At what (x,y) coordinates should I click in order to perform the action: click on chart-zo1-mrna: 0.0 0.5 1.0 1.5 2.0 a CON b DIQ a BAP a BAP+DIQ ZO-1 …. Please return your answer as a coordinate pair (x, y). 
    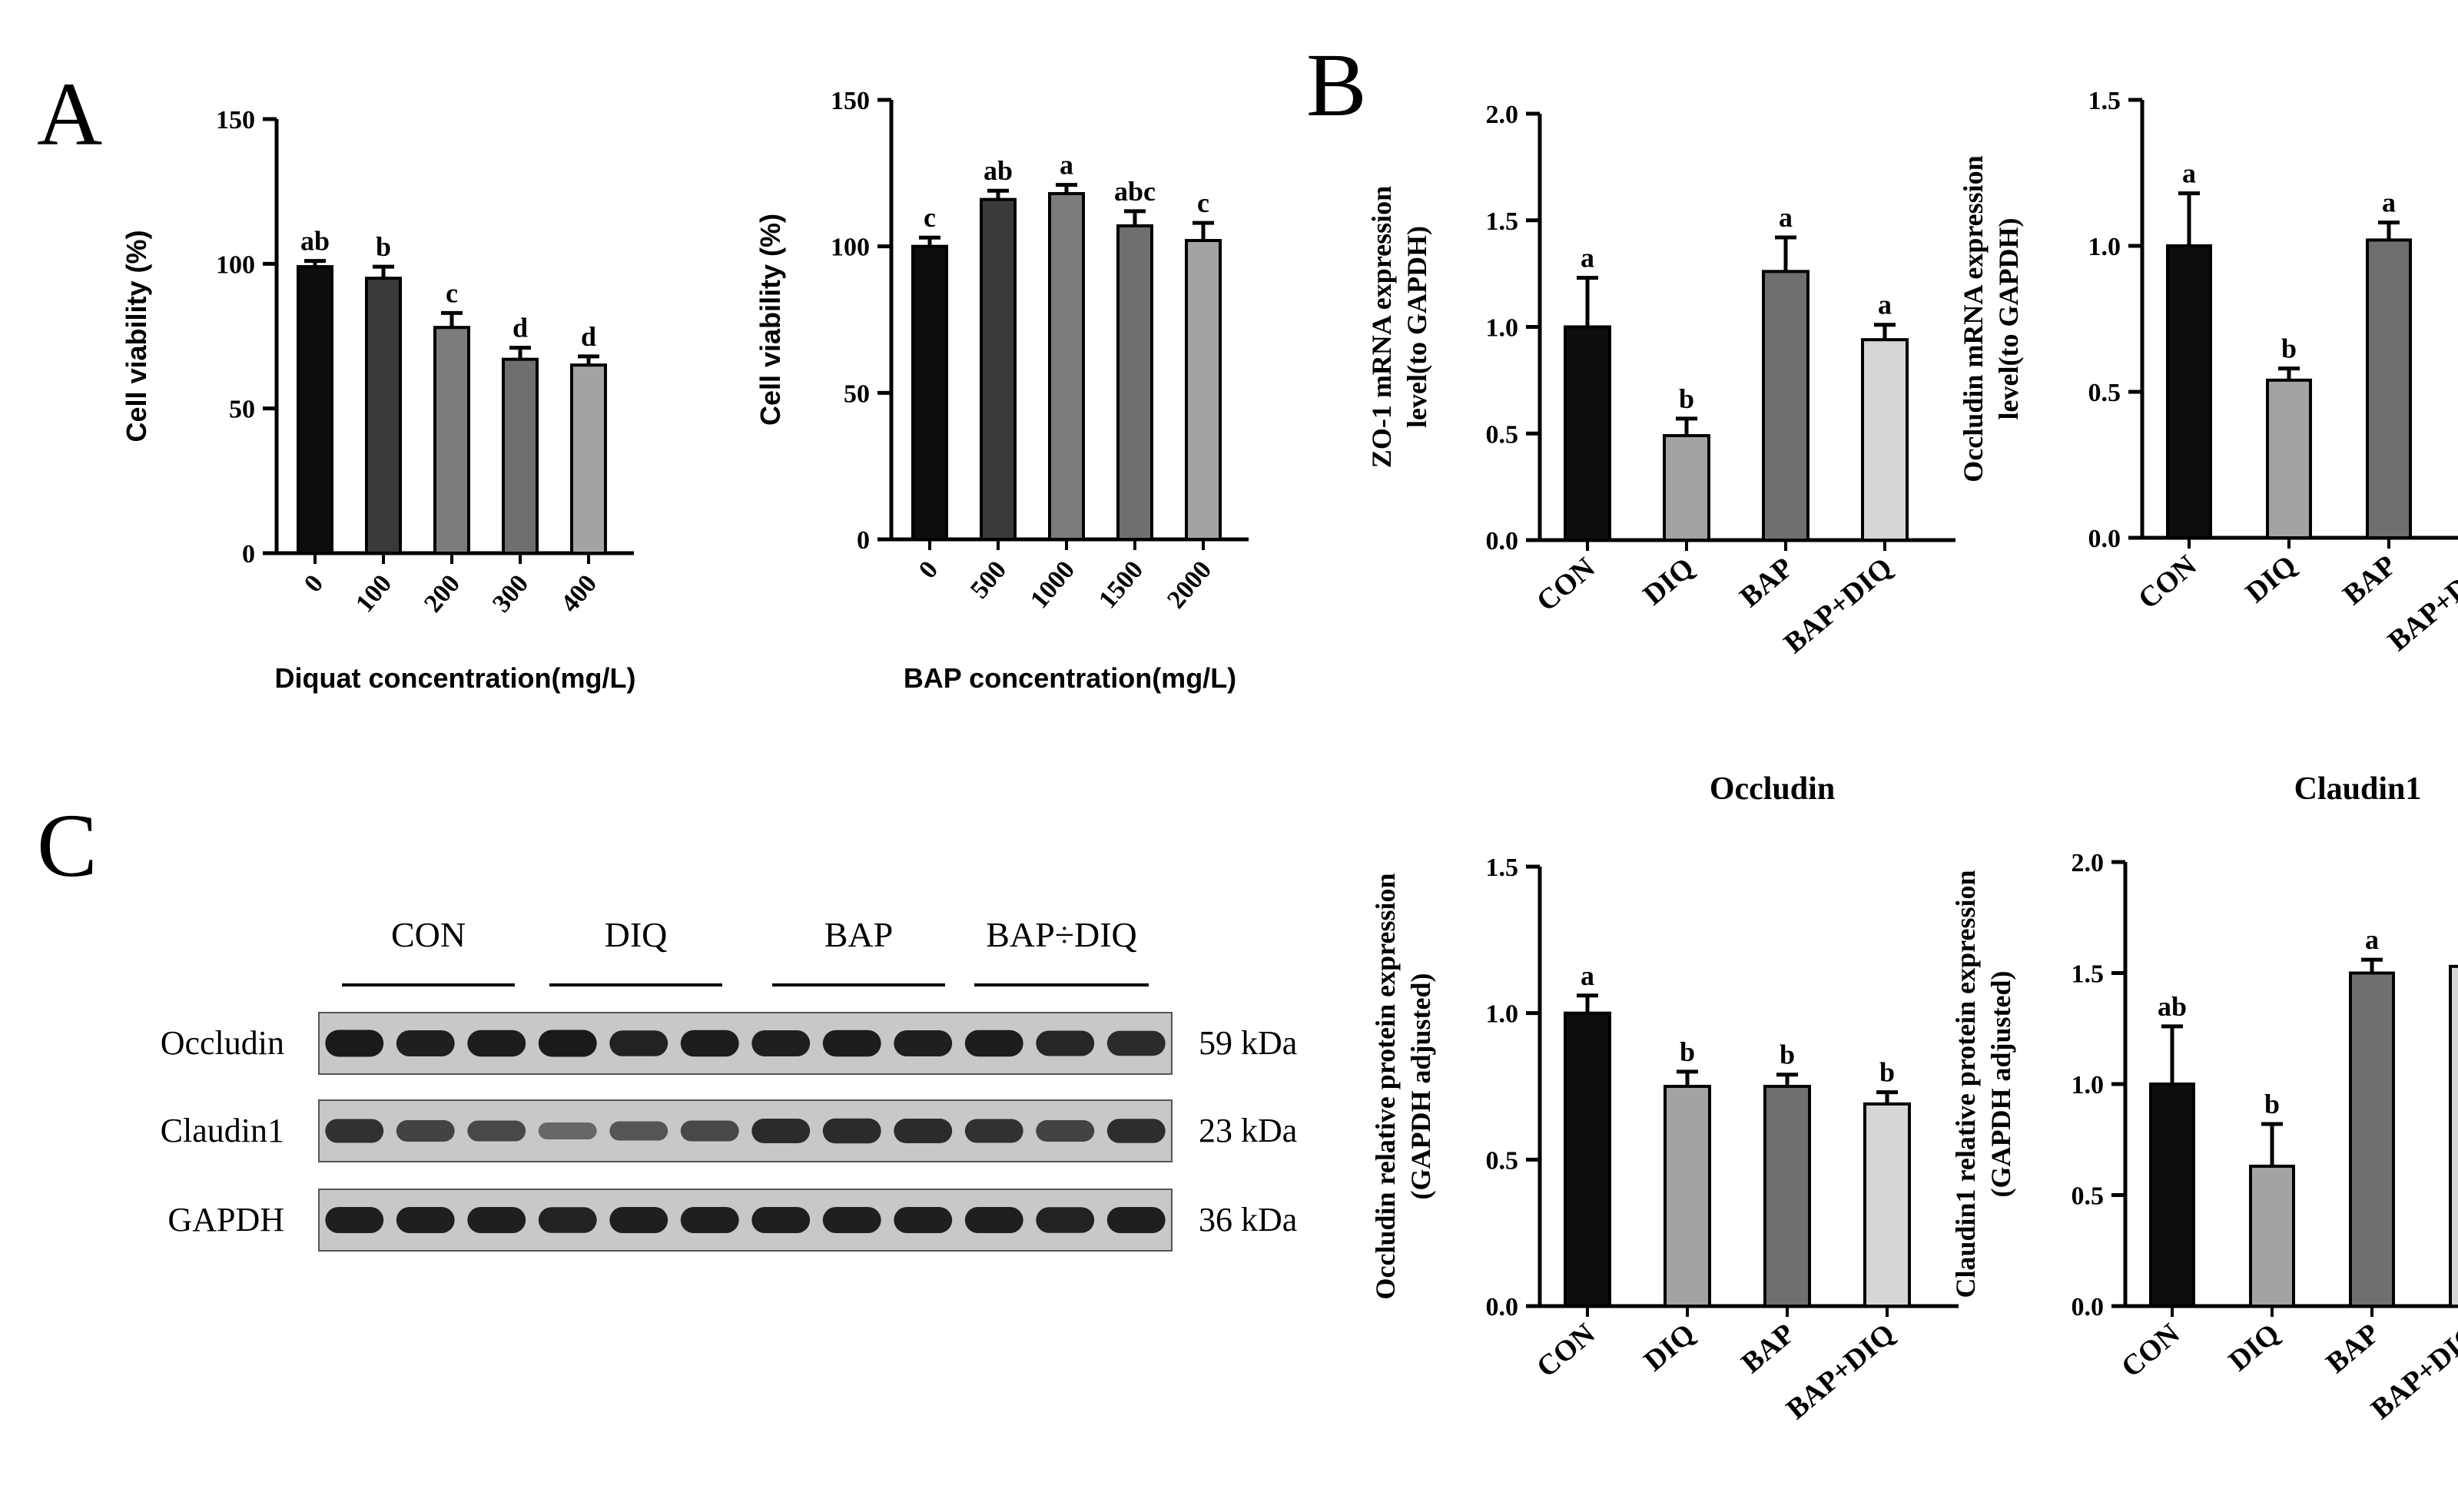
    Looking at the image, I should click on (1660, 380).